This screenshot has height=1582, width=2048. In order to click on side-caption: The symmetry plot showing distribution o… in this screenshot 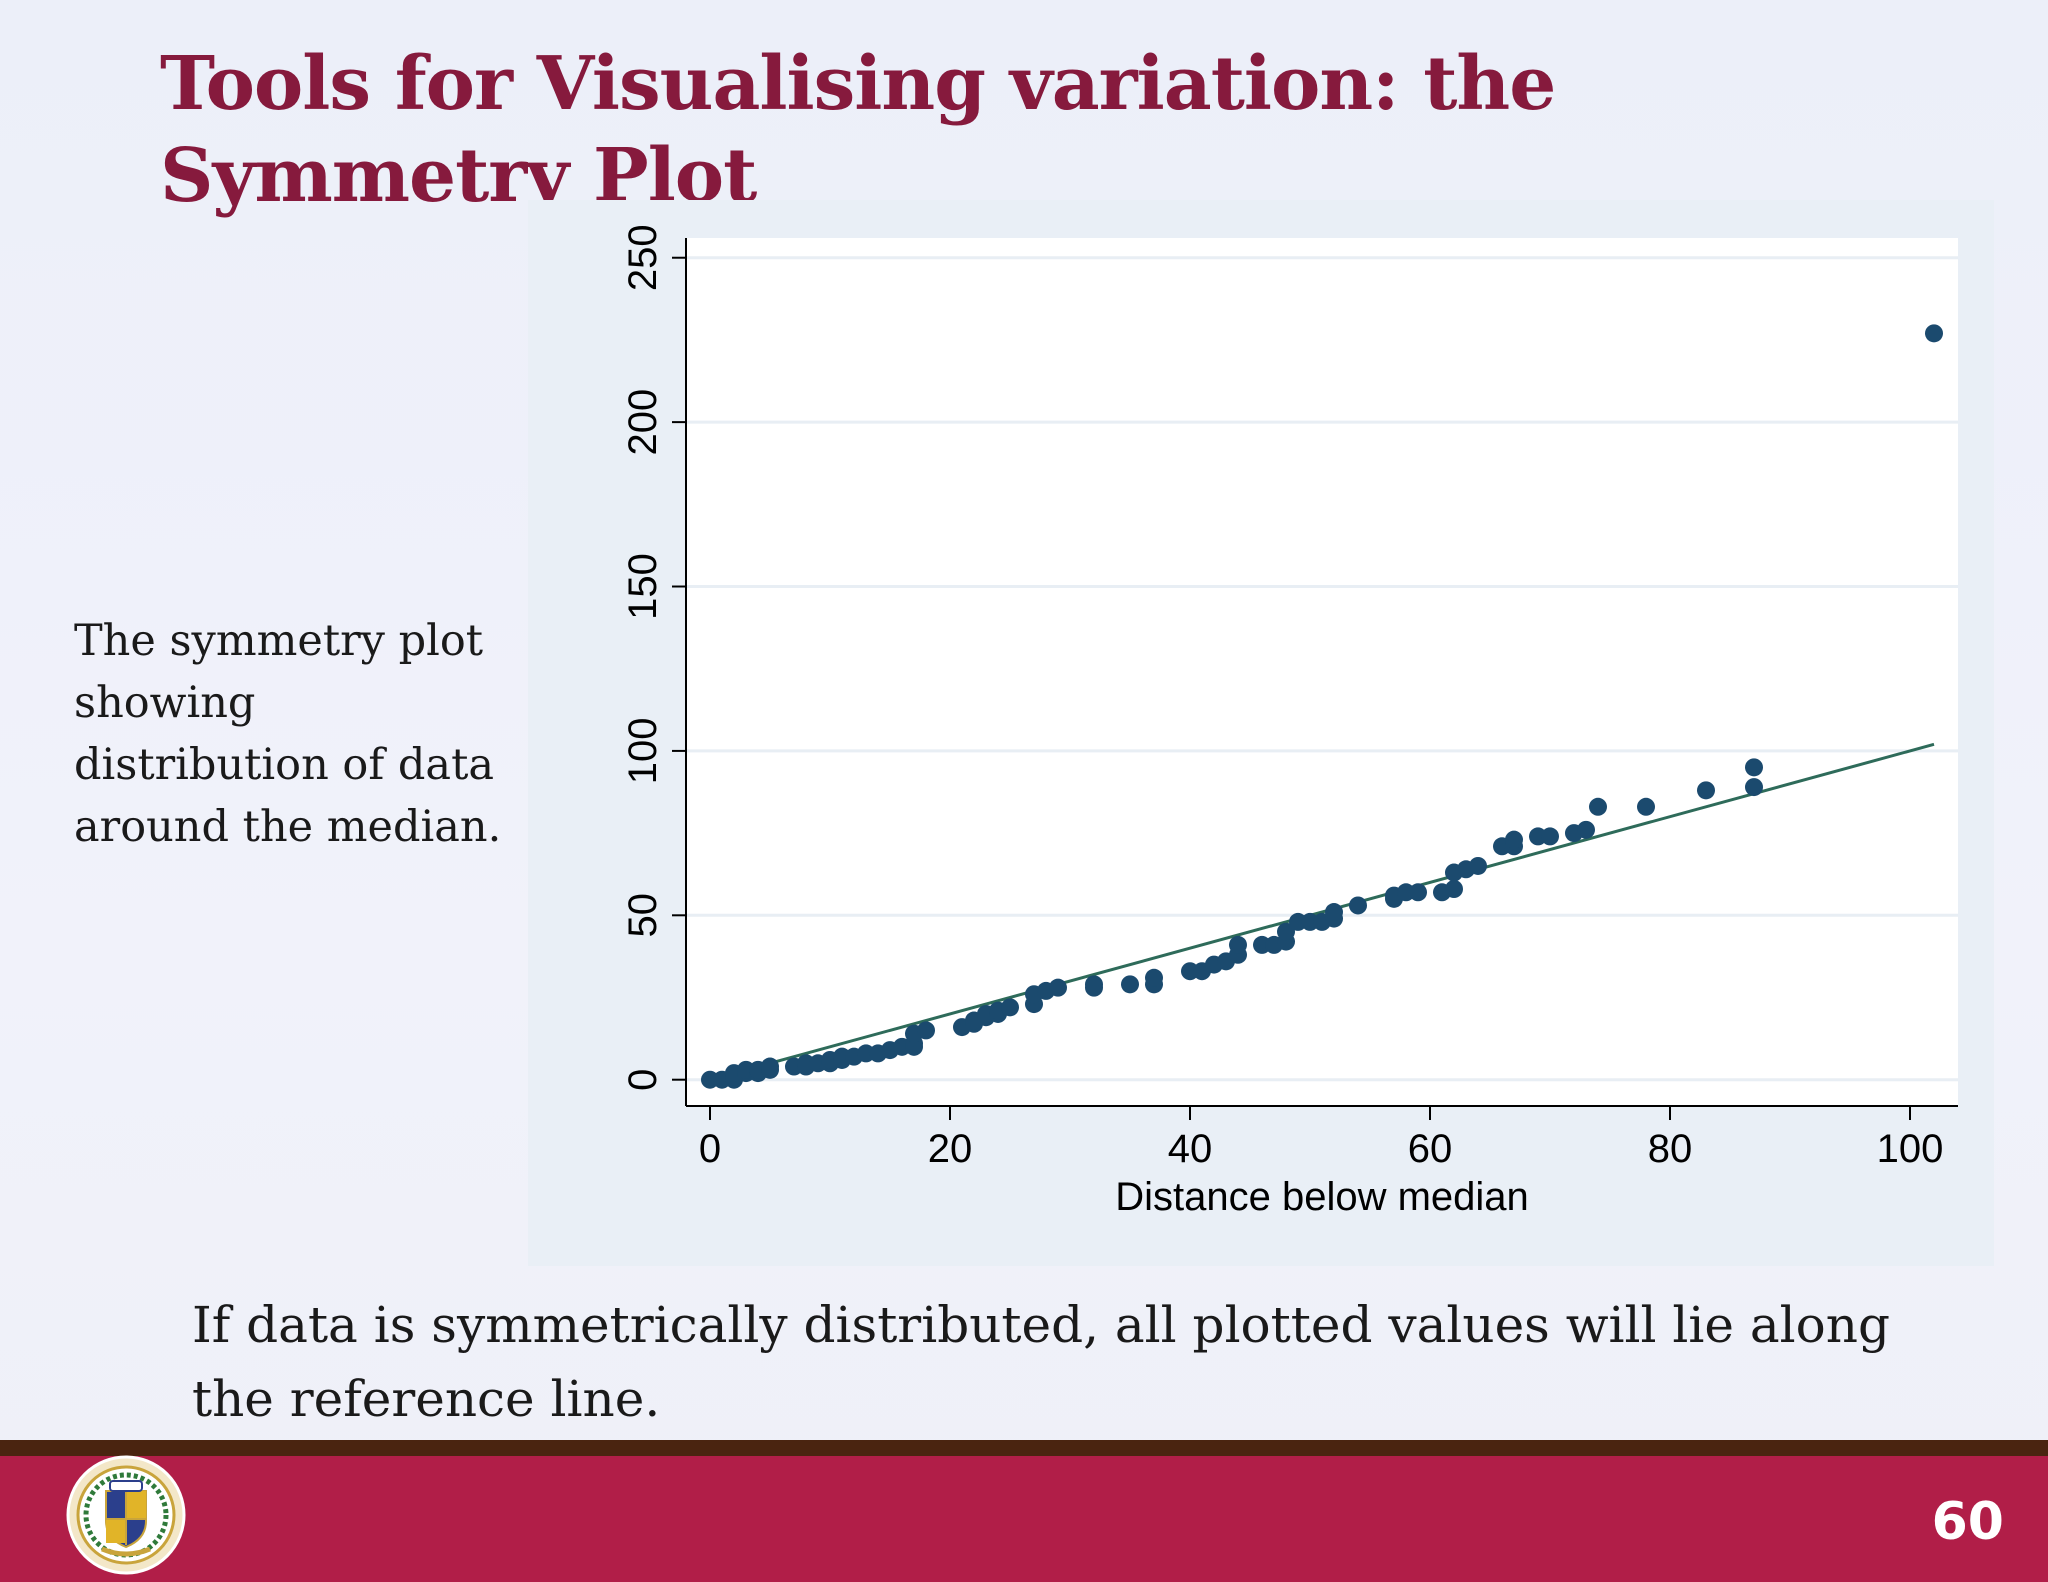, I will do `click(288, 734)`.